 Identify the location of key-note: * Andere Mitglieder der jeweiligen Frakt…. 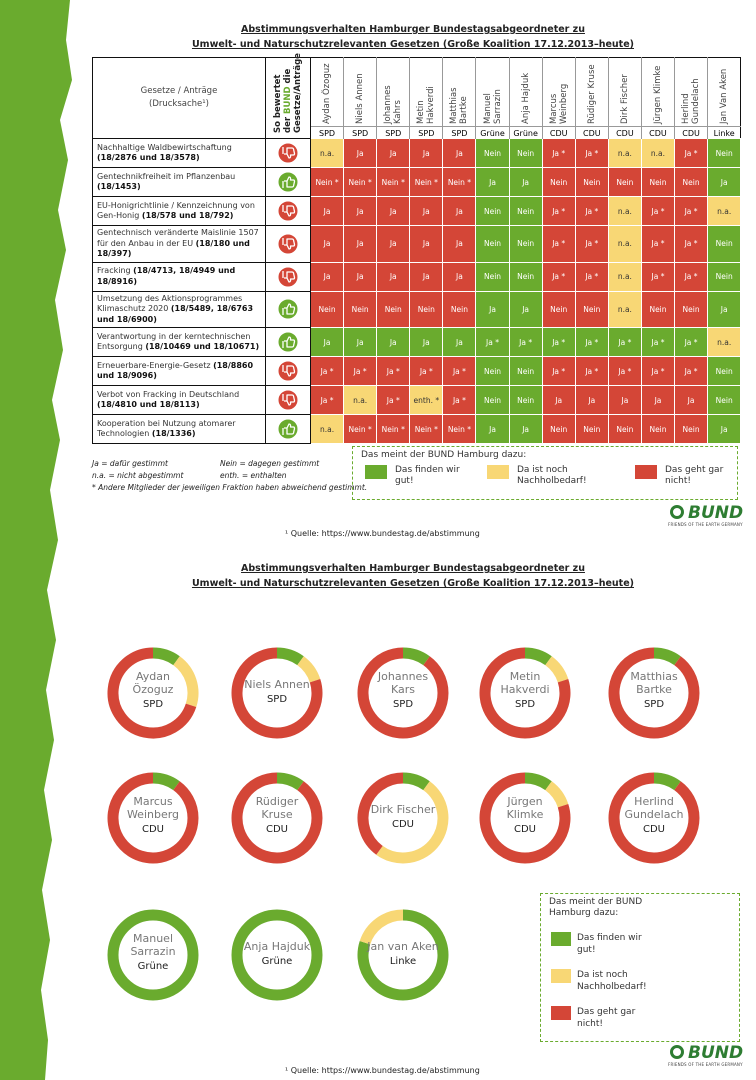
(230, 487).